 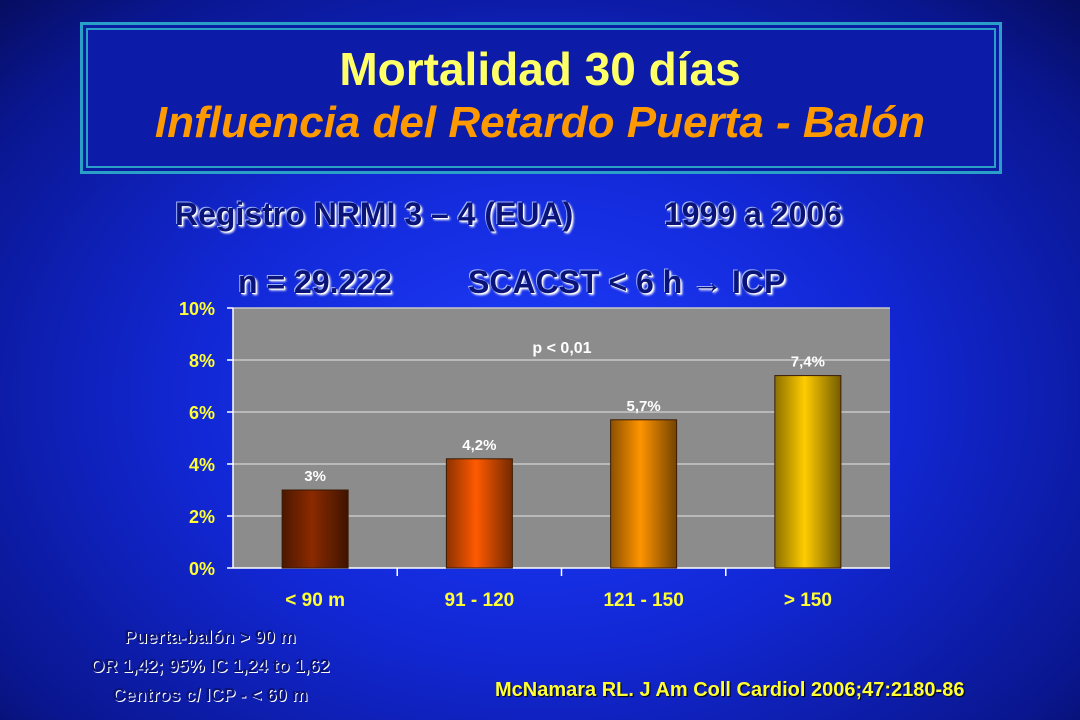 What do you see at coordinates (643, 600) in the screenshot?
I see `x-category-label: 121 - 150` at bounding box center [643, 600].